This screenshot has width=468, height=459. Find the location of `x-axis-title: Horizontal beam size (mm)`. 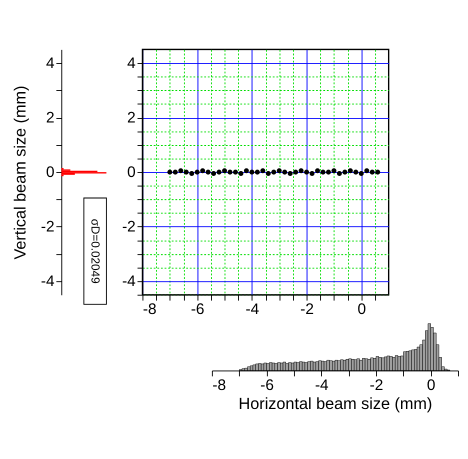

x-axis-title: Horizontal beam size (mm) is located at coordinates (335, 403).